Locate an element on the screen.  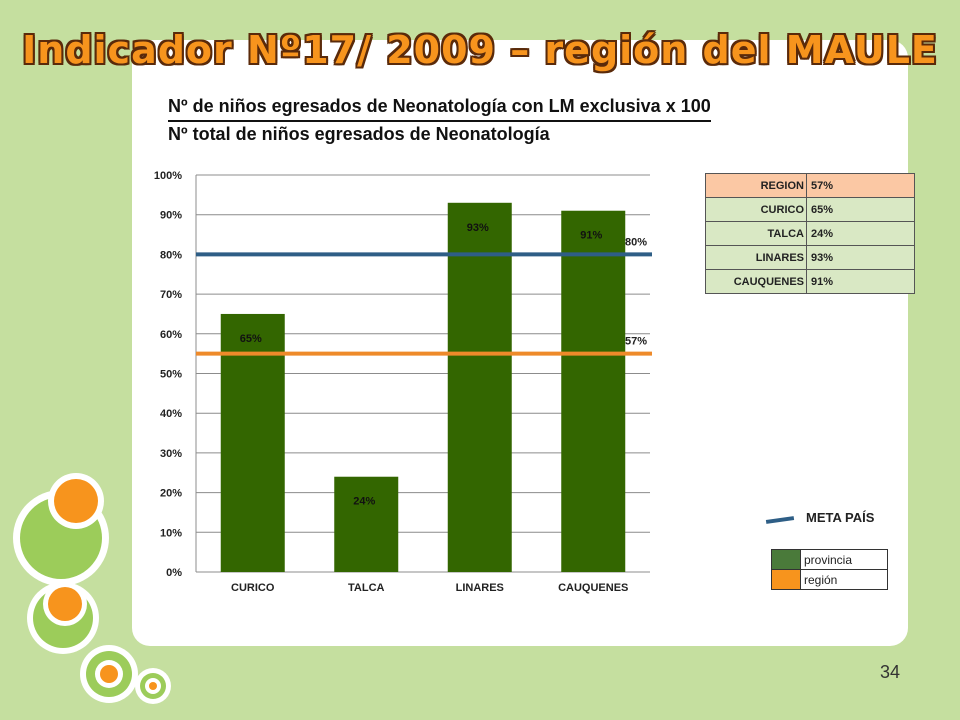
legend-item: provincia is located at coordinates (829, 559).